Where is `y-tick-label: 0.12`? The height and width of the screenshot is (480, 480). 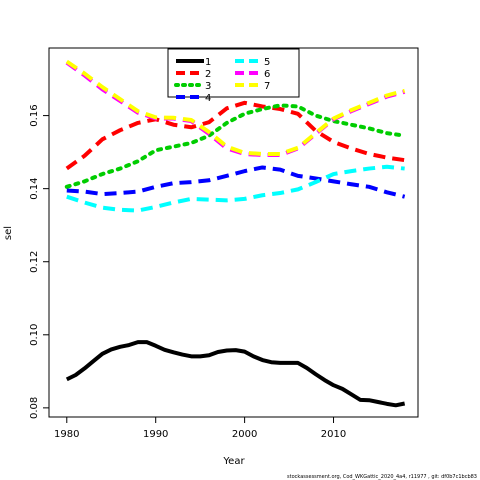 y-tick-label: 0.12 is located at coordinates (34, 262).